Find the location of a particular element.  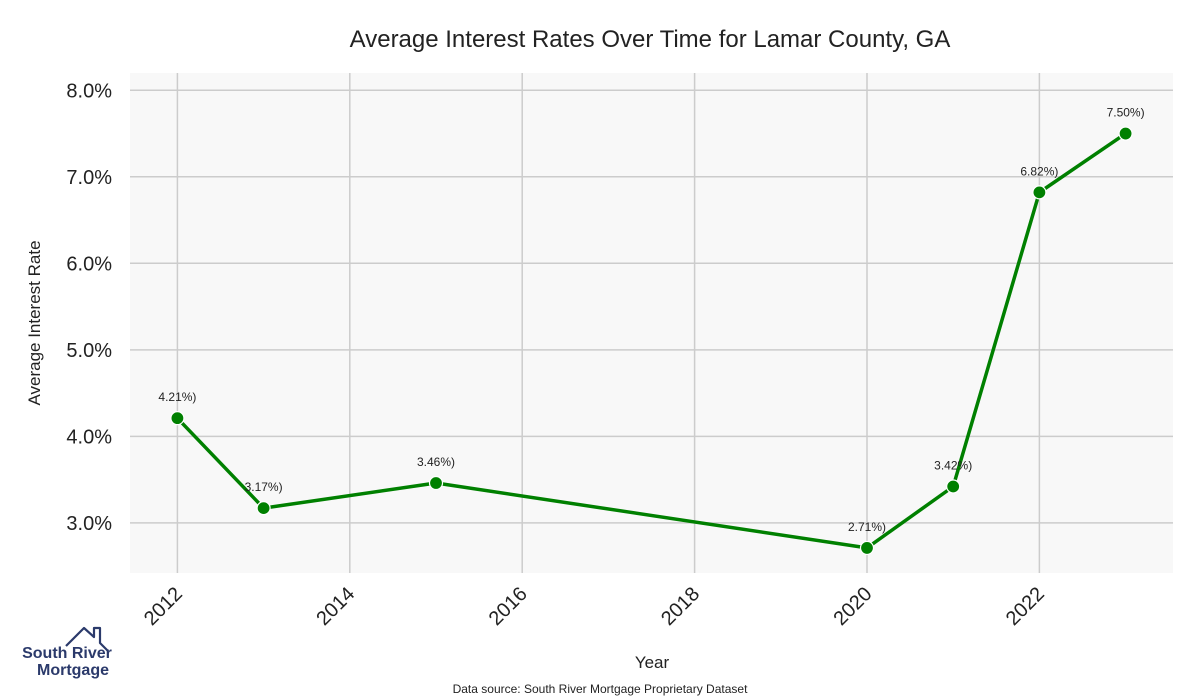

y-tick-label: 4.0% is located at coordinates (89, 437).